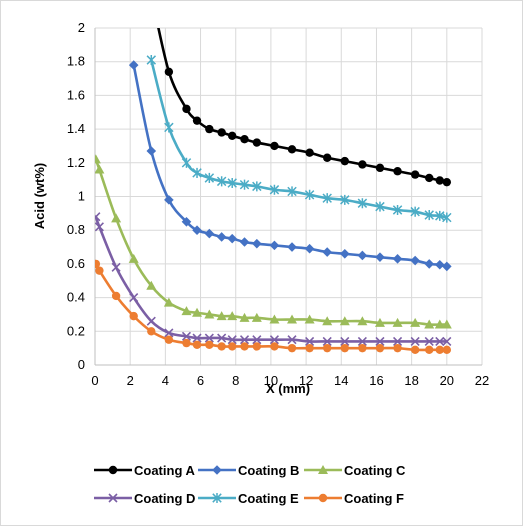 This screenshot has height=526, width=523. Describe the element at coordinates (76, 128) in the screenshot. I see `y-tick-label: 1.4` at that location.